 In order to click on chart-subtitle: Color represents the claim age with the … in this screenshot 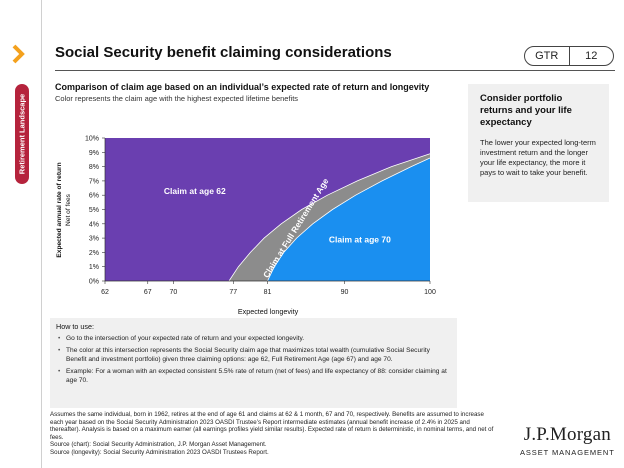, I will do `click(177, 98)`.